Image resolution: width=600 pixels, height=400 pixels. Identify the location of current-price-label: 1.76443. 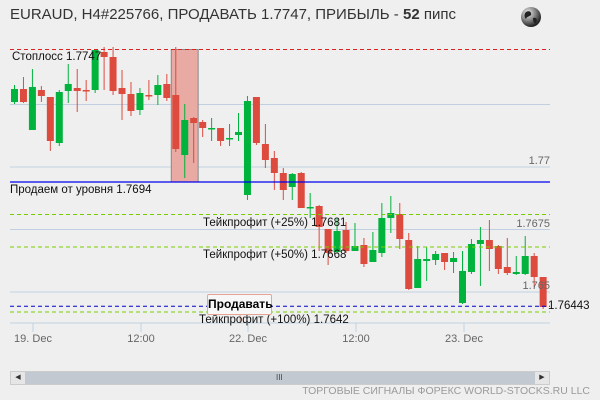
(569, 306).